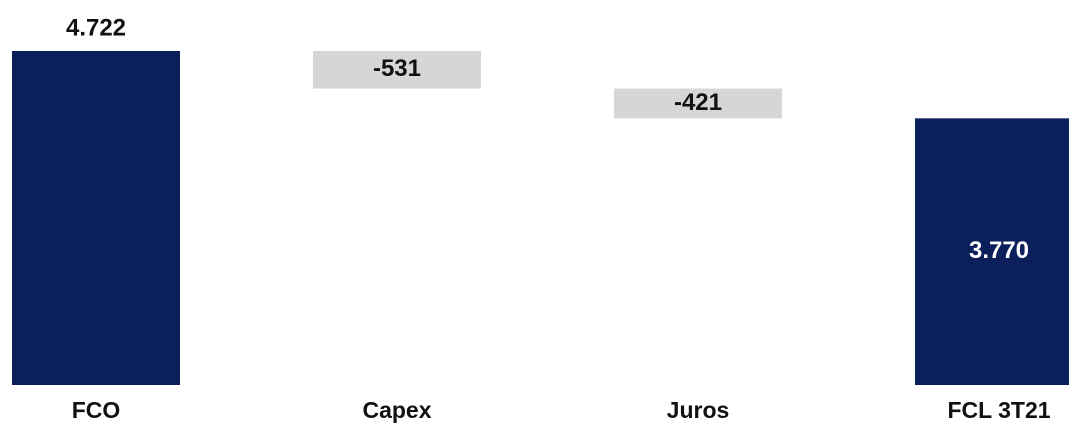 The image size is (1069, 425). Describe the element at coordinates (998, 410) in the screenshot. I see `x-tick-label: FCL 3T21` at that location.